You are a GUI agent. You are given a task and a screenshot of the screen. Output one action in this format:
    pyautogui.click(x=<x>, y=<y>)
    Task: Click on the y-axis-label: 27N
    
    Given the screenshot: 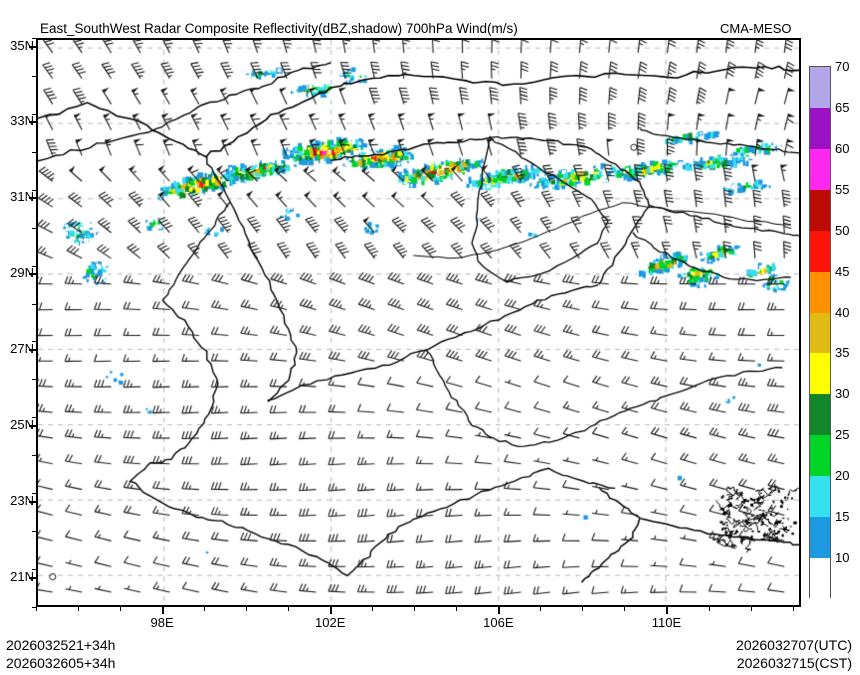 What is the action you would take?
    pyautogui.click(x=22, y=349)
    